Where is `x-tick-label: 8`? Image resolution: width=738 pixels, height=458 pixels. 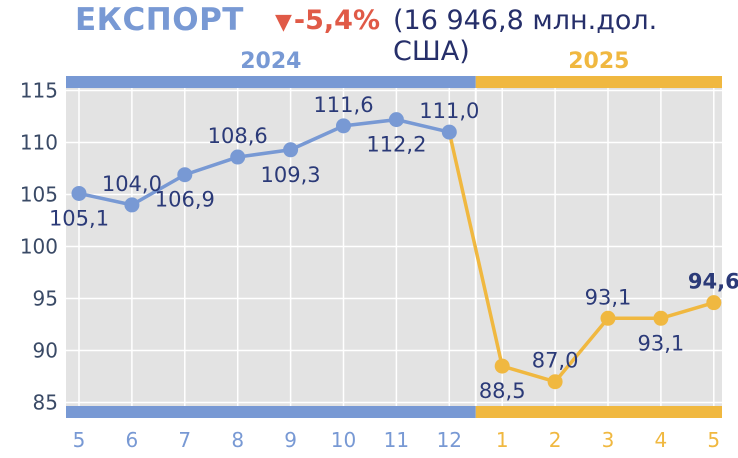 x-tick-label: 8 is located at coordinates (237, 440).